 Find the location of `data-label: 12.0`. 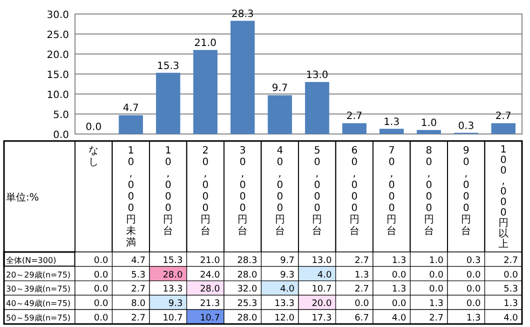

data-label: 12.0 is located at coordinates (284, 319).